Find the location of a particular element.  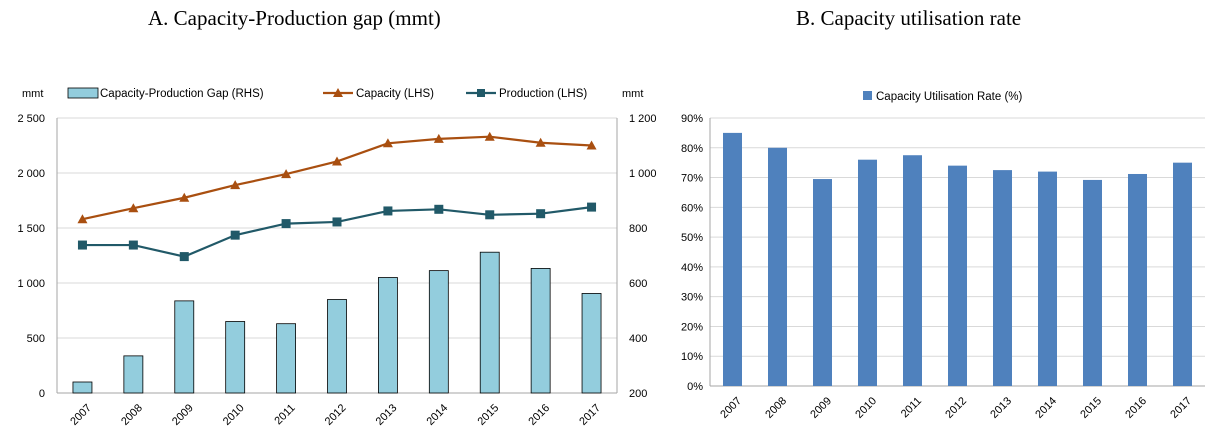

y-tick-label: 0% is located at coordinates (695, 387).